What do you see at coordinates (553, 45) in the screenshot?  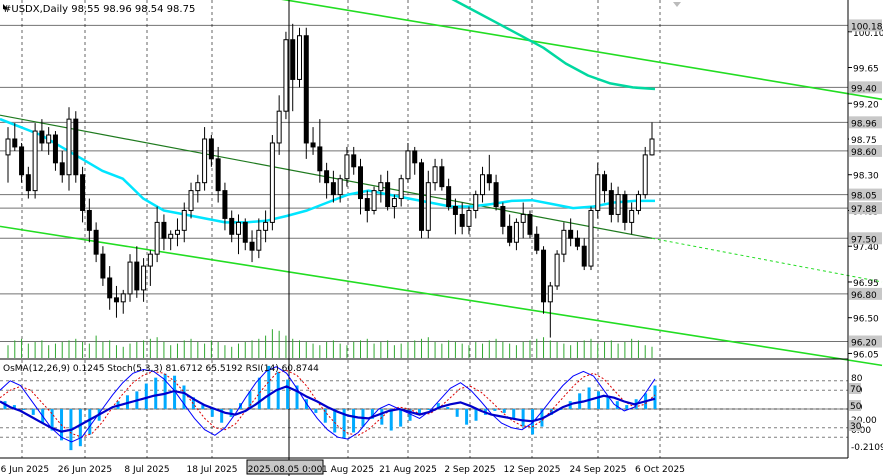 I see `ma-mid-line` at bounding box center [553, 45].